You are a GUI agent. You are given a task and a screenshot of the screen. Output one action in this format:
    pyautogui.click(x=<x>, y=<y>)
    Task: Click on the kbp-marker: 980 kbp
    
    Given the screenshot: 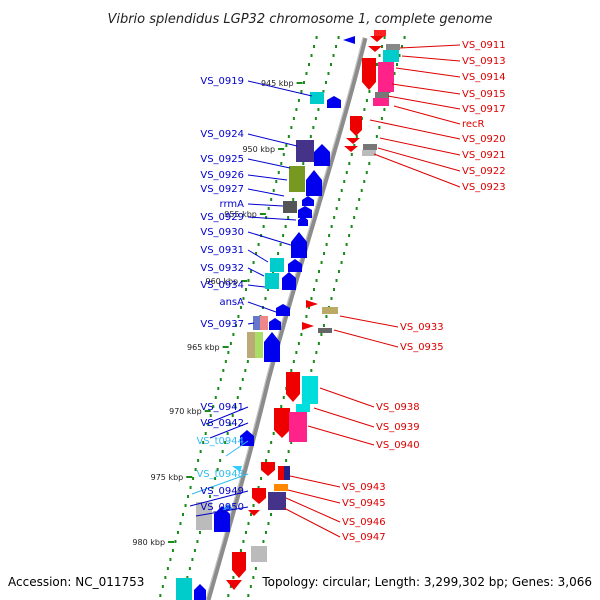 What is the action you would take?
    pyautogui.click(x=148, y=542)
    